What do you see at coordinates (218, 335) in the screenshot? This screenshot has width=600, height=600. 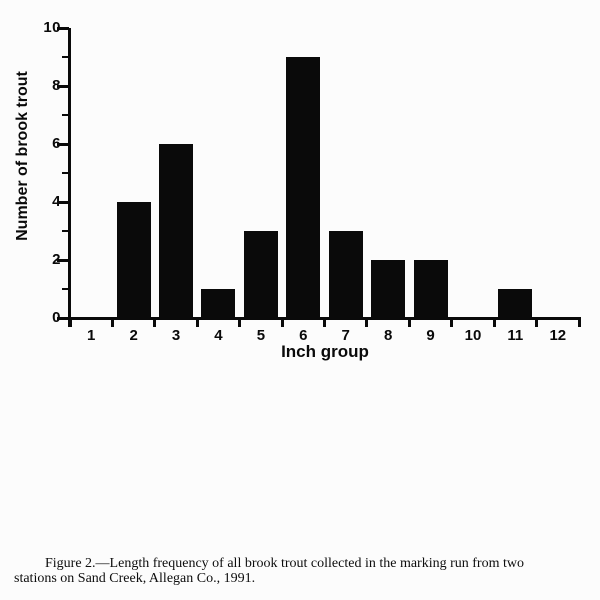 I see `x-tick-label: 4` at bounding box center [218, 335].